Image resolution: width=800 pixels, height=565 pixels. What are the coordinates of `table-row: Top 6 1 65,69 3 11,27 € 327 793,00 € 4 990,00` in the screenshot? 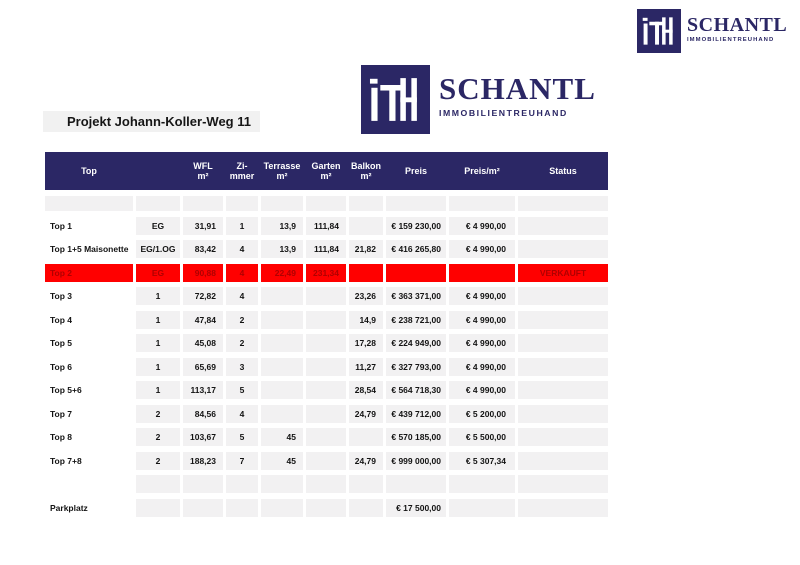 It's located at (326, 366).